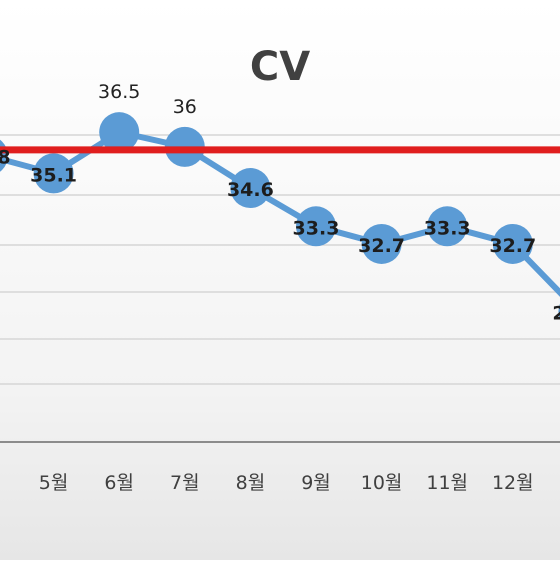 The height and width of the screenshot is (564, 560). What do you see at coordinates (280, 67) in the screenshot?
I see `chart-title: CV` at bounding box center [280, 67].